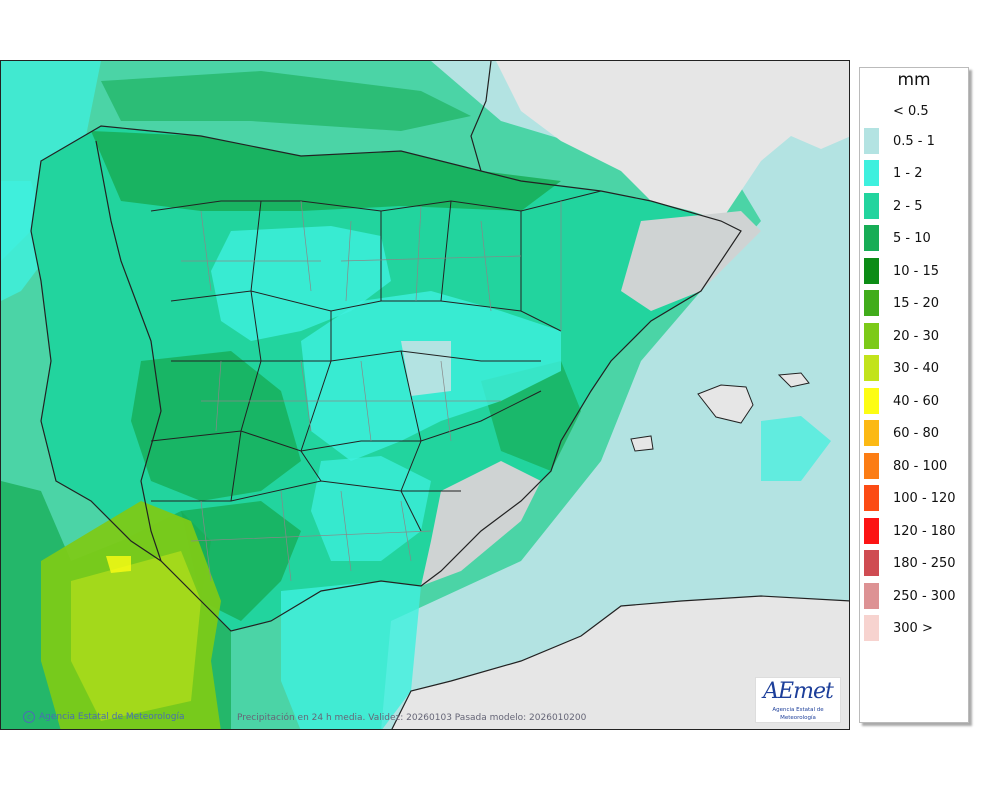 This screenshot has height=790, width=1000. Describe the element at coordinates (216, 426) in the screenshot. I see `precip-band-west` at that location.